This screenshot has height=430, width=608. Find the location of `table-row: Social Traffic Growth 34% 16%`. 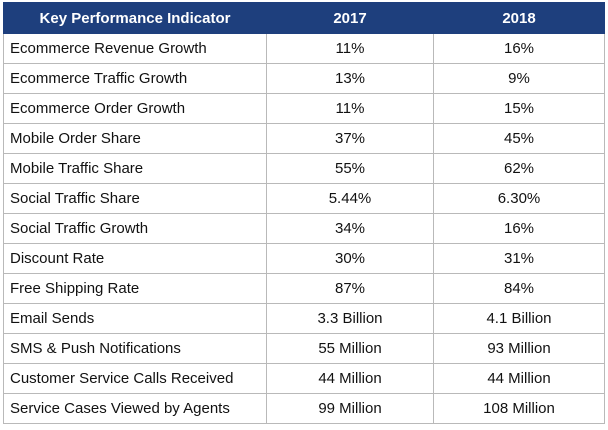

table-row: Social Traffic Growth 34% 16% is located at coordinates (304, 228).